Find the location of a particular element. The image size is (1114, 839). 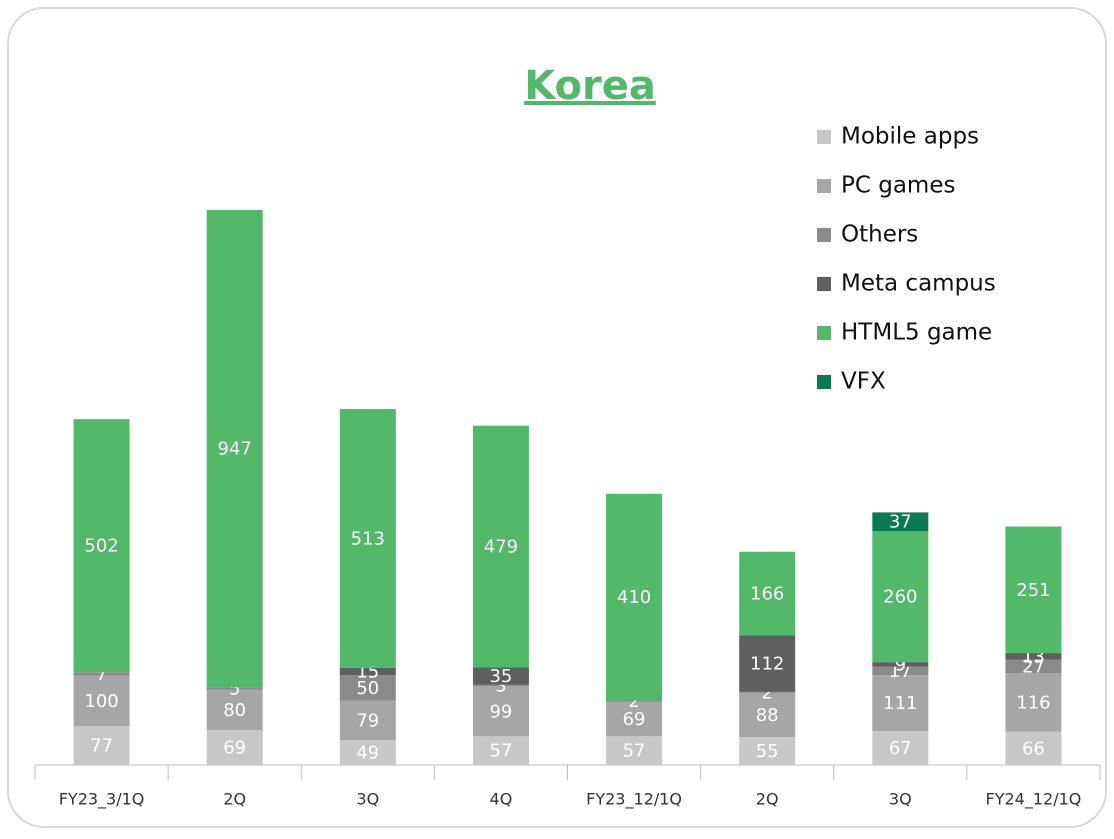

data-label: 37 is located at coordinates (900, 522).